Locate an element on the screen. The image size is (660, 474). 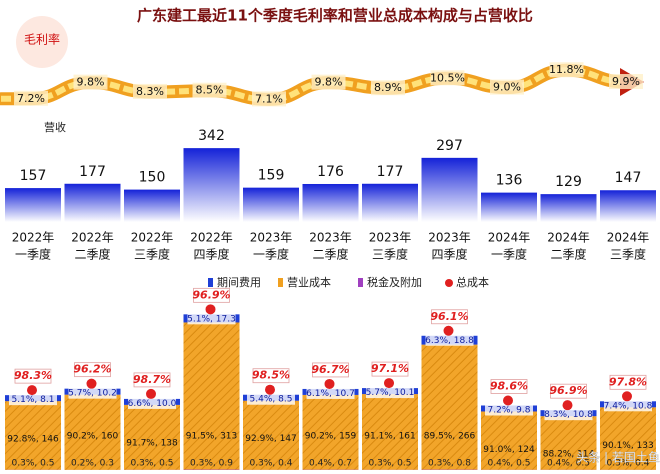
x-tick-label: 三季度 is located at coordinates (152, 254).